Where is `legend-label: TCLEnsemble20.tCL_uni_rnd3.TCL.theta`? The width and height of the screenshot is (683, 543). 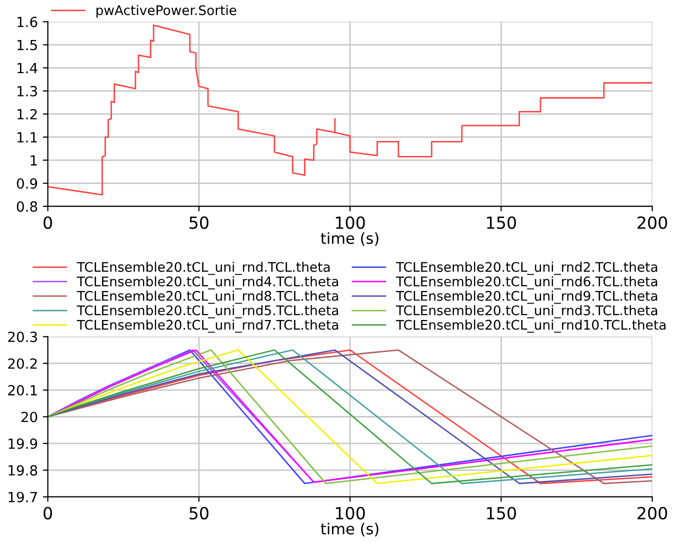
legend-label: TCLEnsemble20.tCL_uni_rnd3.TCL.theta is located at coordinates (527, 311).